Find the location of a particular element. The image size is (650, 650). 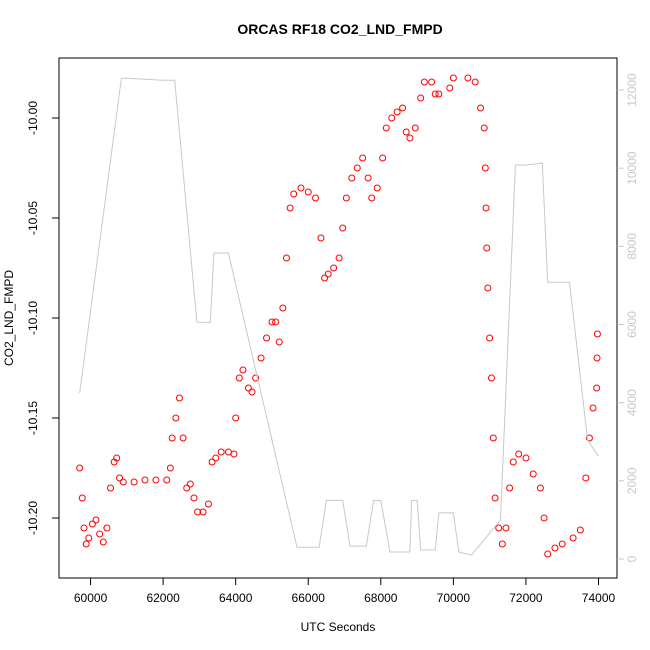

y2-tick-label: 0 is located at coordinates (632, 558).